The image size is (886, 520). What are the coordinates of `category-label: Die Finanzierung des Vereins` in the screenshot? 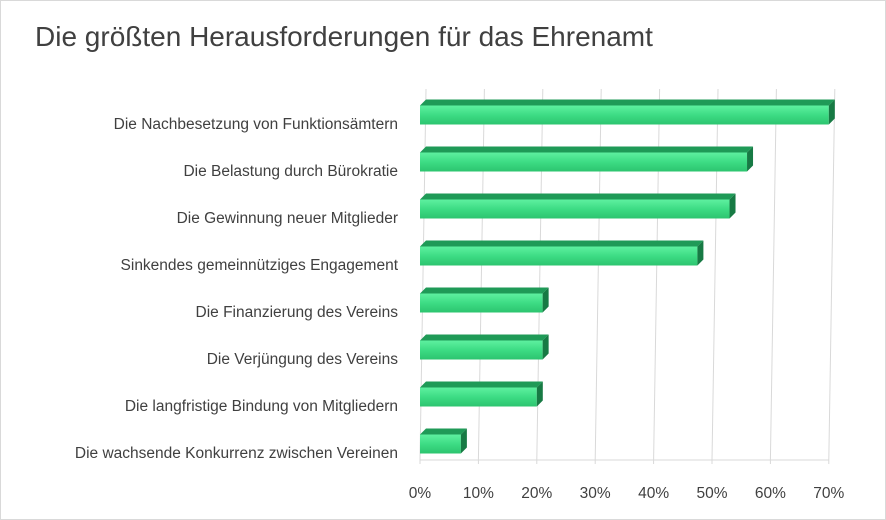 It's located at (297, 312).